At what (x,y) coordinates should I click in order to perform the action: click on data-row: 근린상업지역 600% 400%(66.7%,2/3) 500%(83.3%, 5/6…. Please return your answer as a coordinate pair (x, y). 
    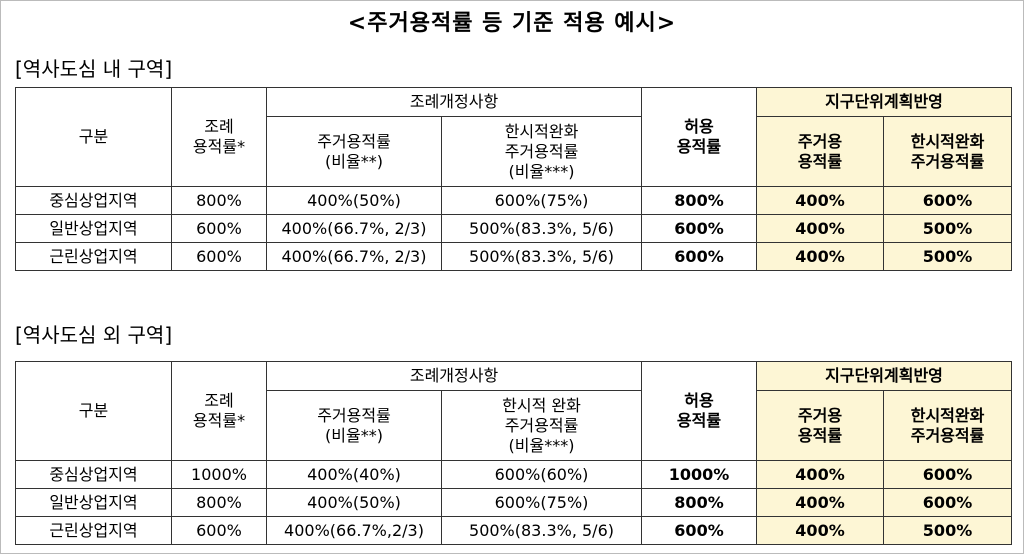
    Looking at the image, I should click on (514, 530).